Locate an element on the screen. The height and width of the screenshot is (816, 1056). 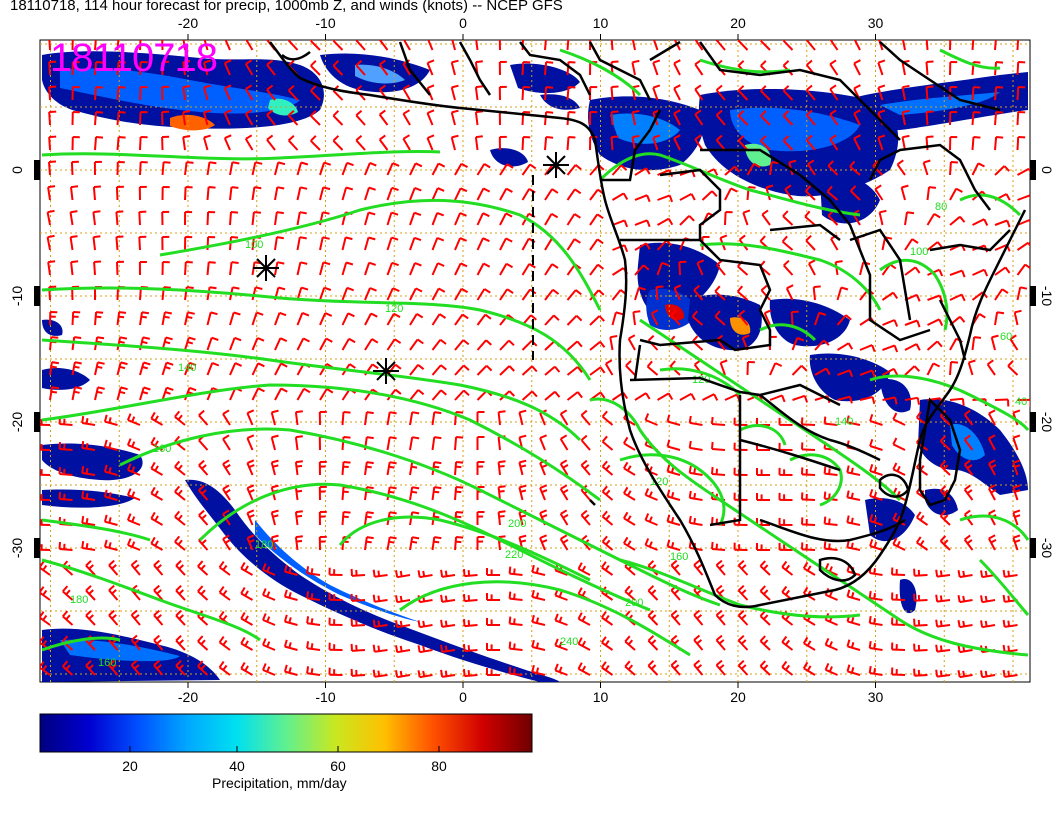
lat-tick-label-left: -20 is located at coordinates (17, 422).